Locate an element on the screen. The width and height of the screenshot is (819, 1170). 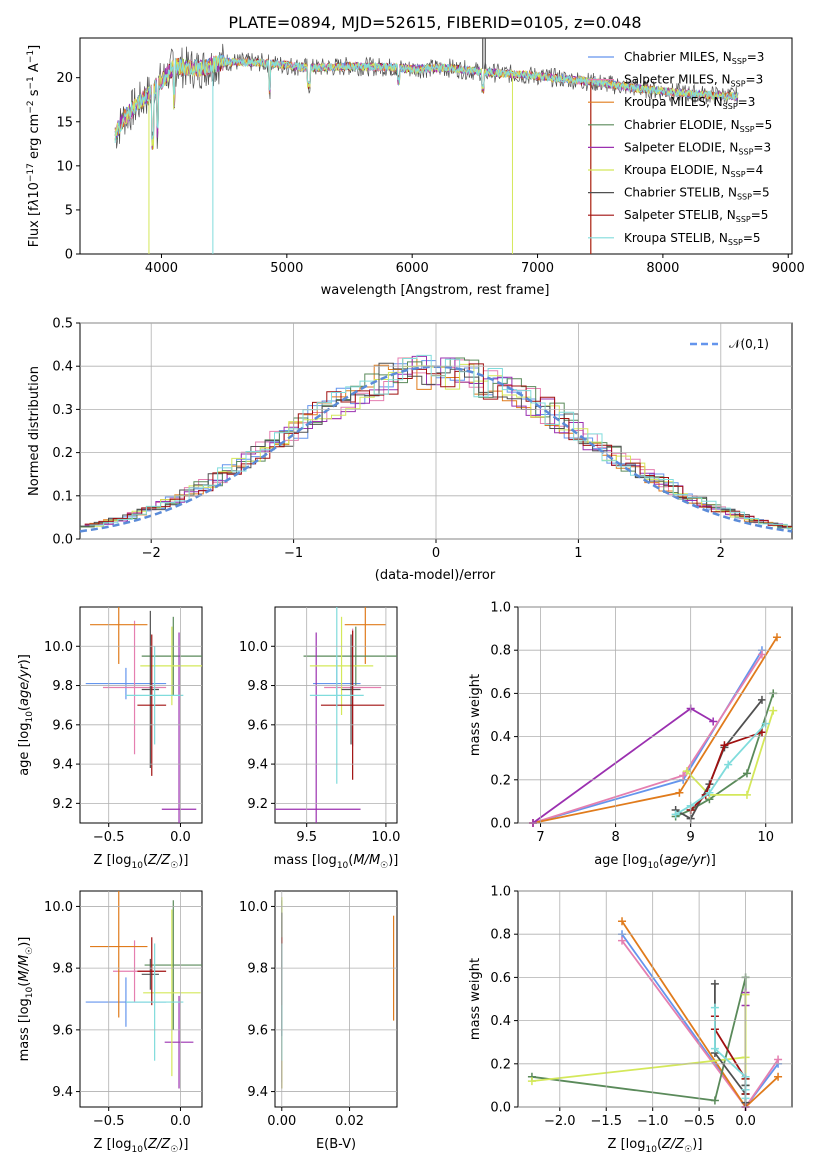
spectrum-legend-label: Kroupa STELIB, NSSP=5 is located at coordinates (692, 239).